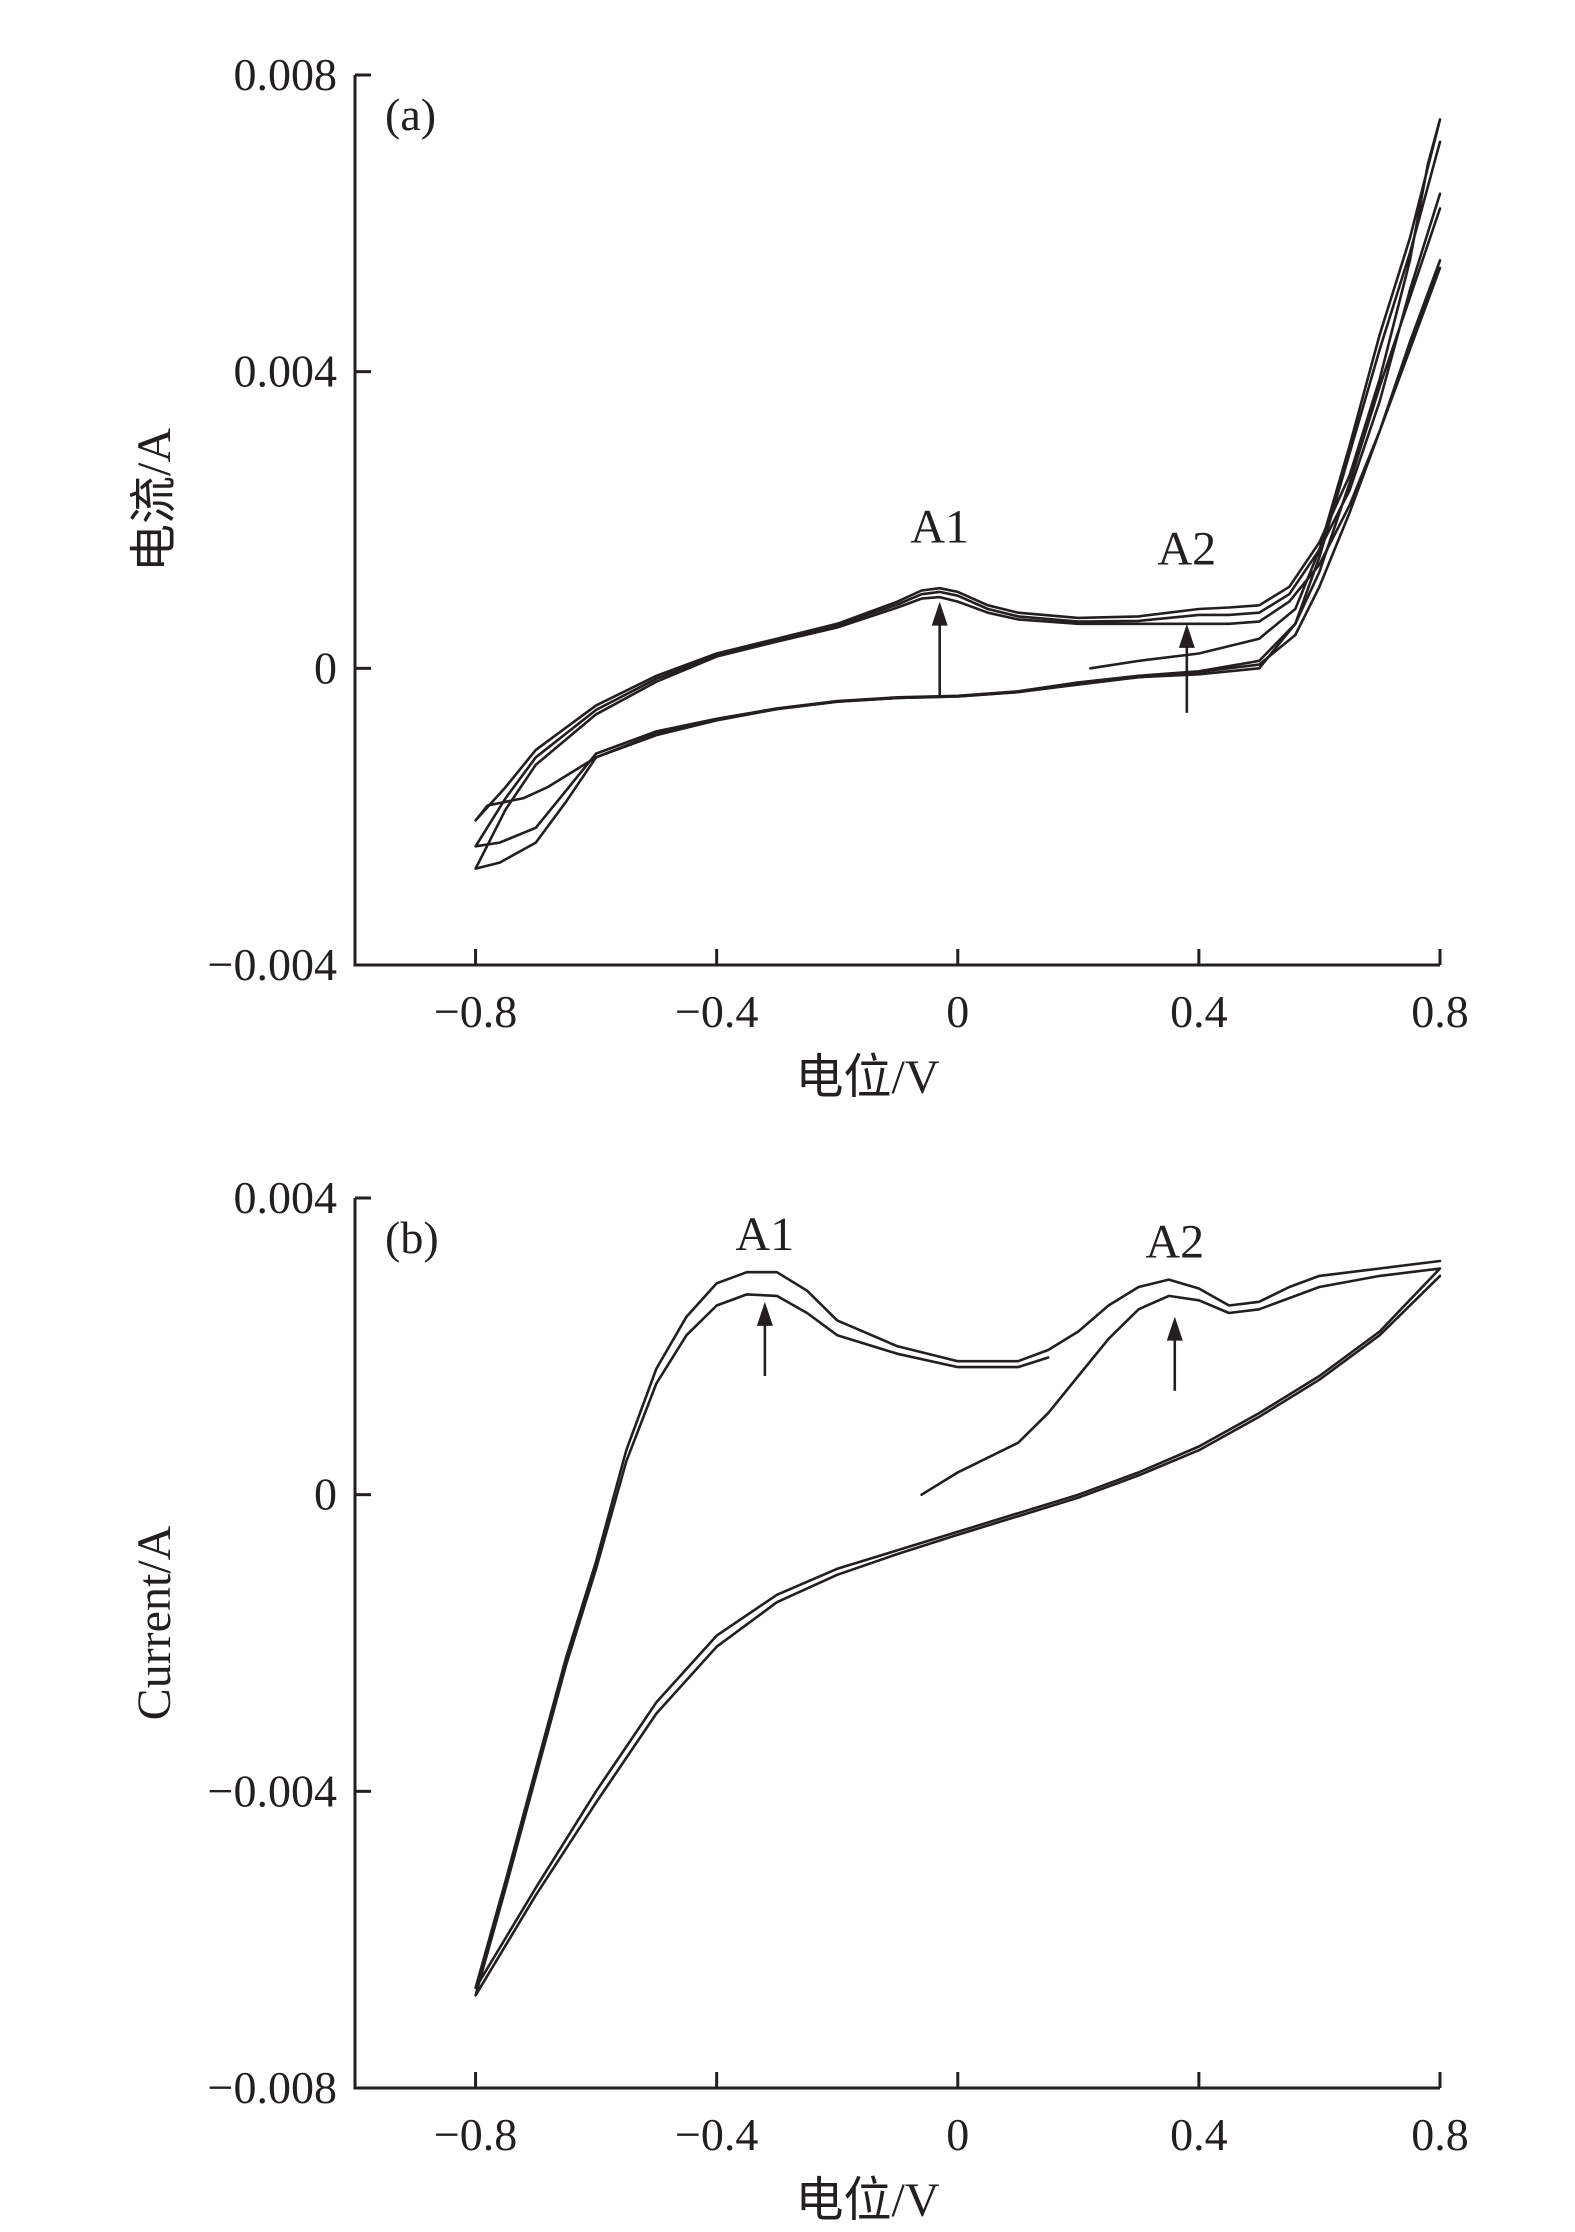  I want to click on panel-label: (b), so click(412, 1237).